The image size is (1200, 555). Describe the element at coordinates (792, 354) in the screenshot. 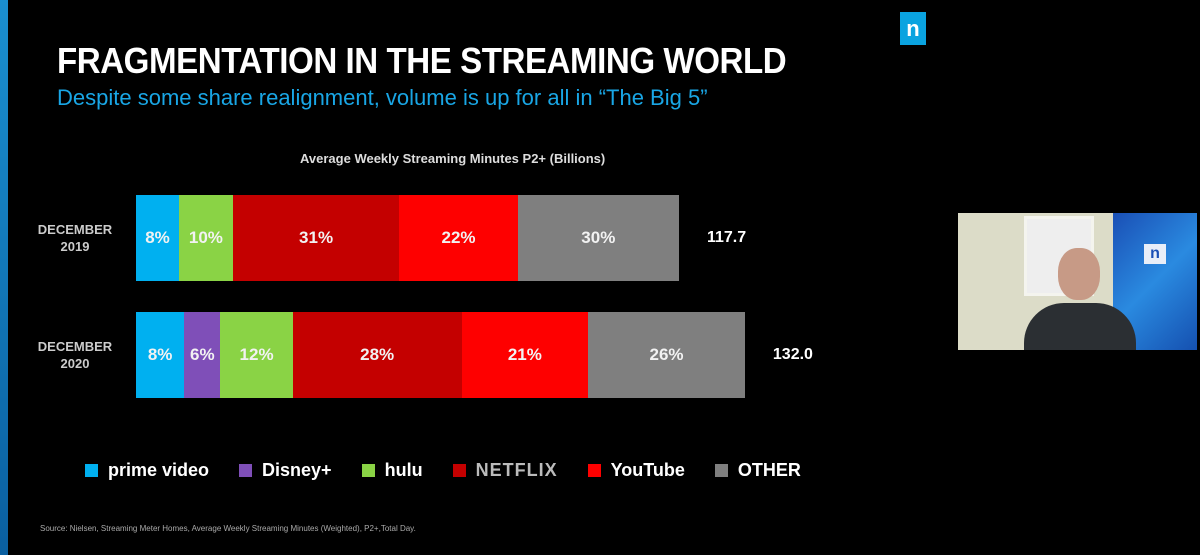

I see `total-label: 132.0` at that location.